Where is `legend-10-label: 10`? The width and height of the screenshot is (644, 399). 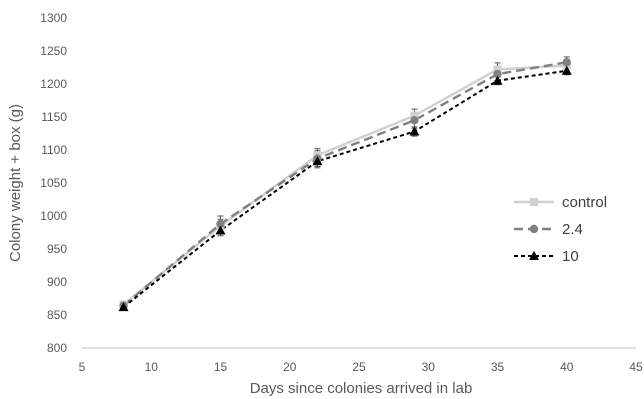 legend-10-label: 10 is located at coordinates (570, 256).